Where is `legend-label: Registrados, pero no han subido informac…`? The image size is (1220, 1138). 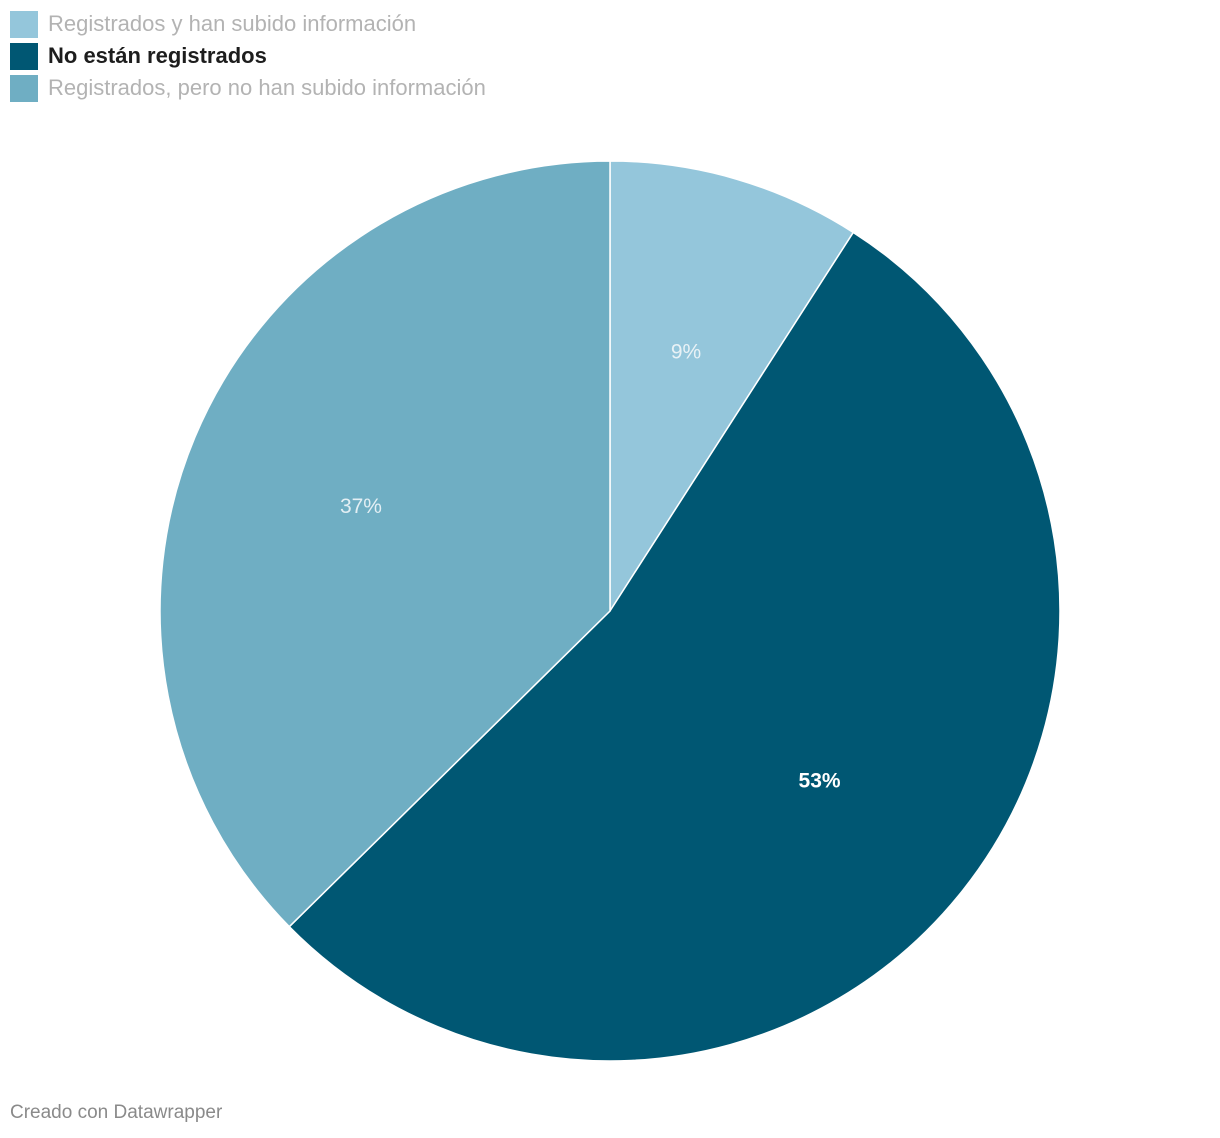
legend-label: Registrados, pero no han subido informac… is located at coordinates (267, 87).